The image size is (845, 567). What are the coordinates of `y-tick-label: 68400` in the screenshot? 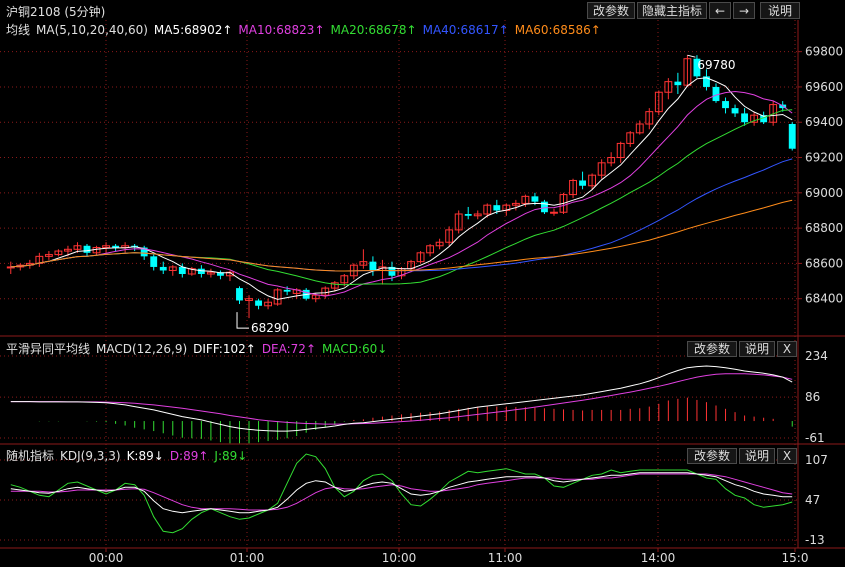 It's located at (824, 299).